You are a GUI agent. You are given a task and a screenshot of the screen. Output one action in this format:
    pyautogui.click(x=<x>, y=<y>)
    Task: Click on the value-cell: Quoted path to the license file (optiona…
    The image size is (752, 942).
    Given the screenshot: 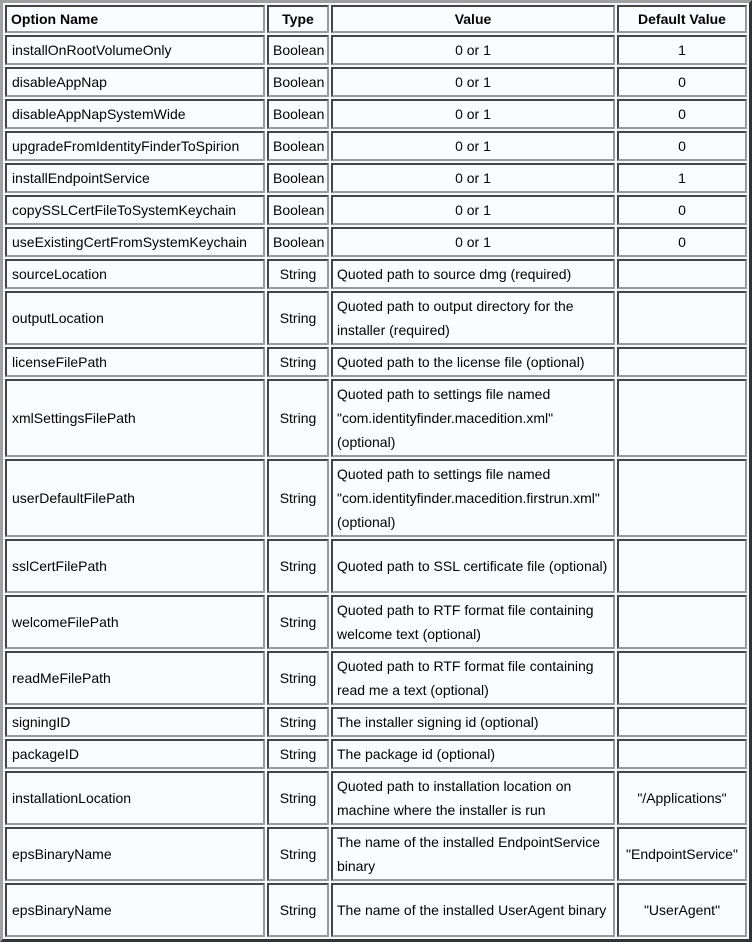 What is the action you would take?
    pyautogui.click(x=473, y=362)
    